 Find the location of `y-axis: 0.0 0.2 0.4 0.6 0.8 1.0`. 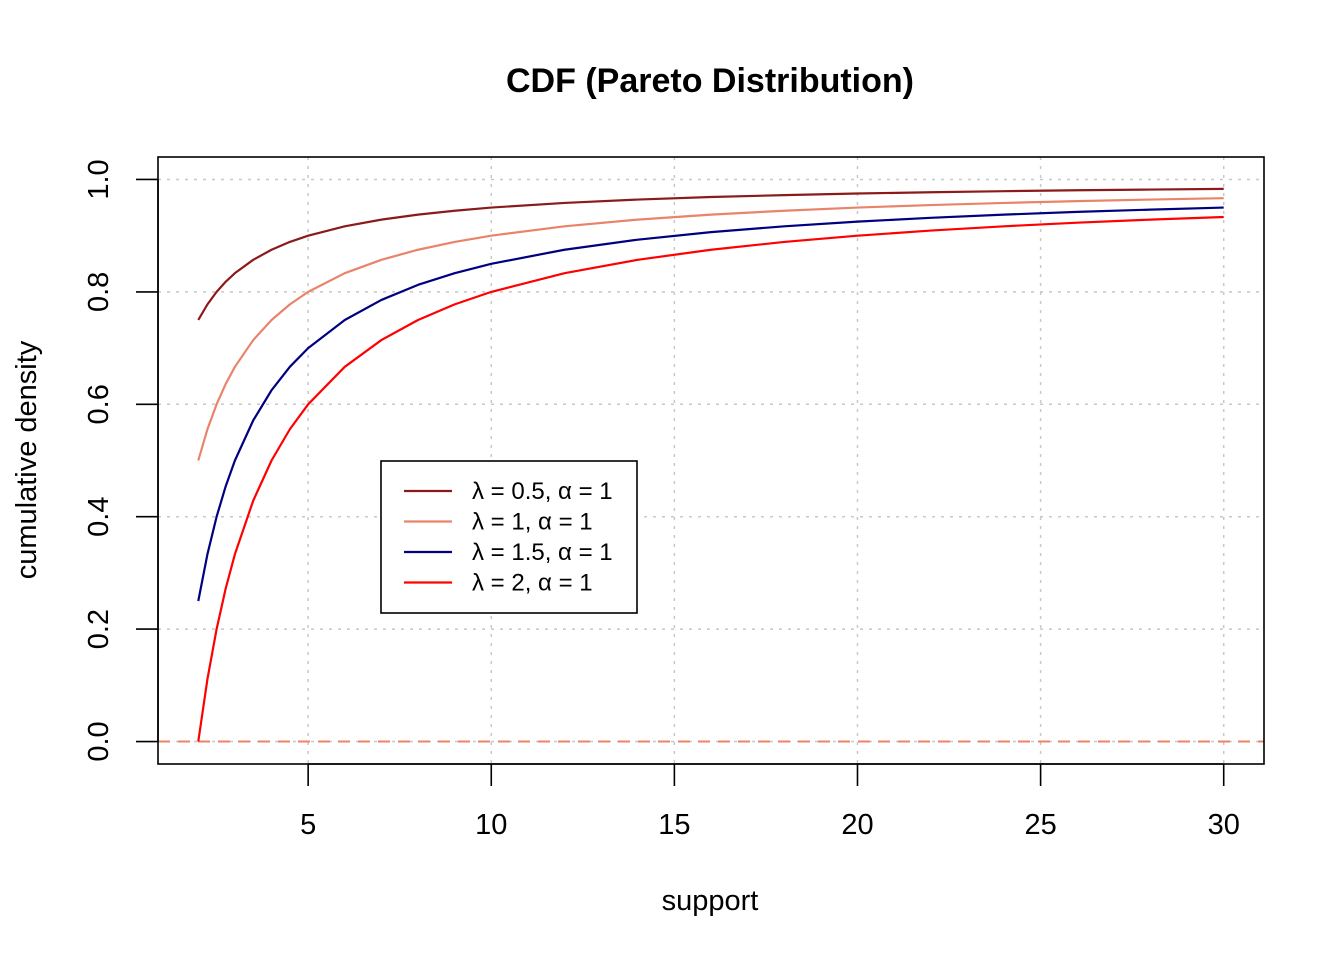

y-axis: 0.0 0.2 0.4 0.6 0.8 1.0 is located at coordinates (121, 460).